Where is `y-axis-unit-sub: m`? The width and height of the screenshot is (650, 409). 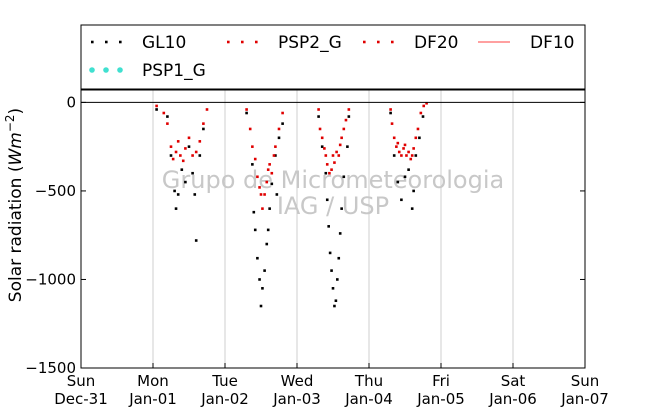 y-axis-unit-sub: m is located at coordinates (16, 140).